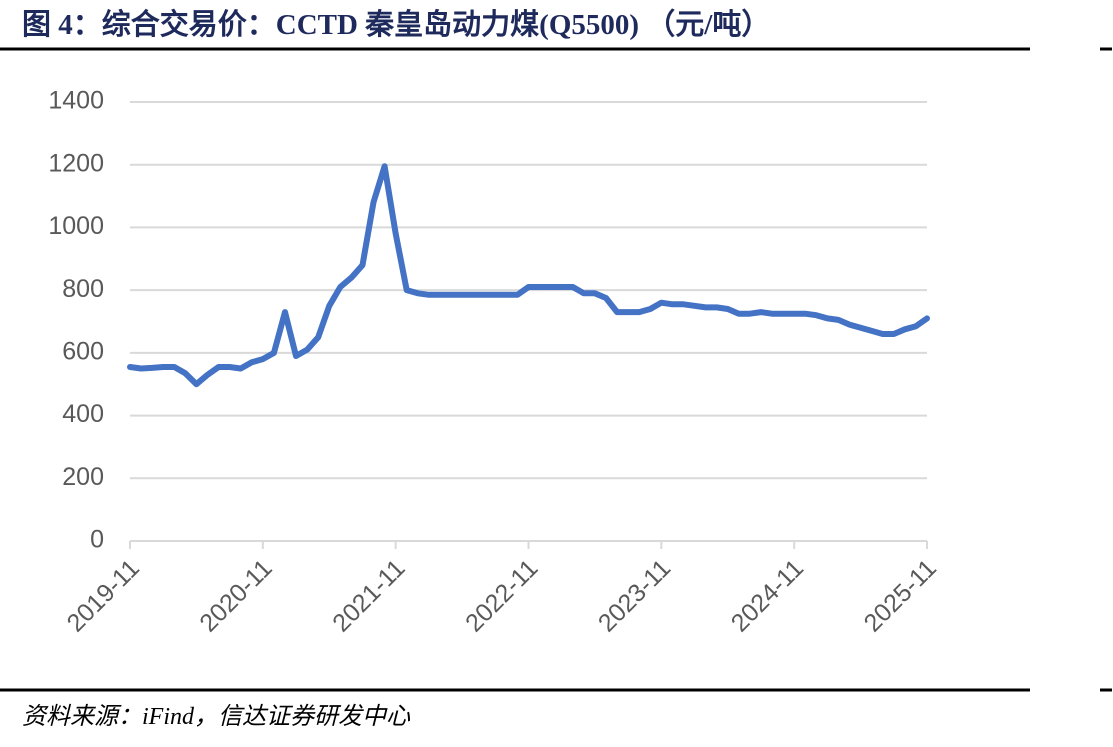  Describe the element at coordinates (368, 595) in the screenshot. I see `x-tick-label: 2021-11` at that location.